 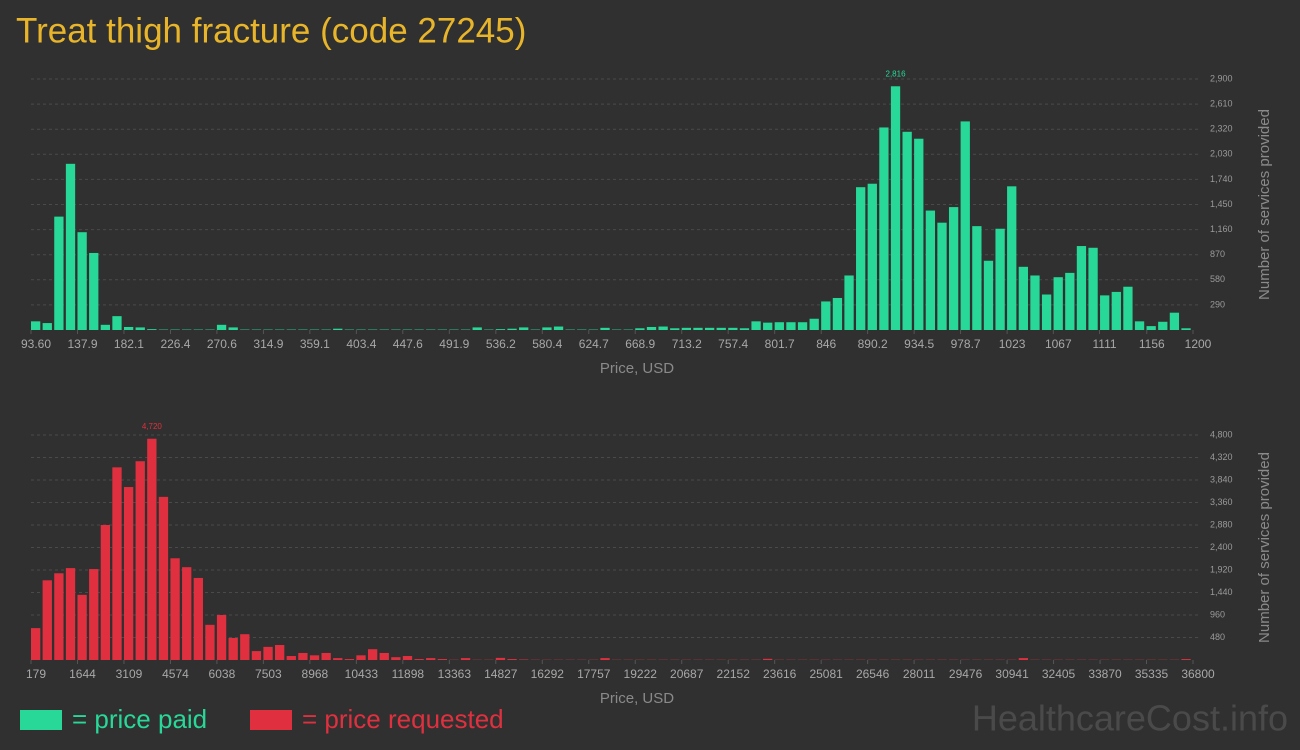 What do you see at coordinates (966, 674) in the screenshot?
I see `x-tick-label: 29476` at bounding box center [966, 674].